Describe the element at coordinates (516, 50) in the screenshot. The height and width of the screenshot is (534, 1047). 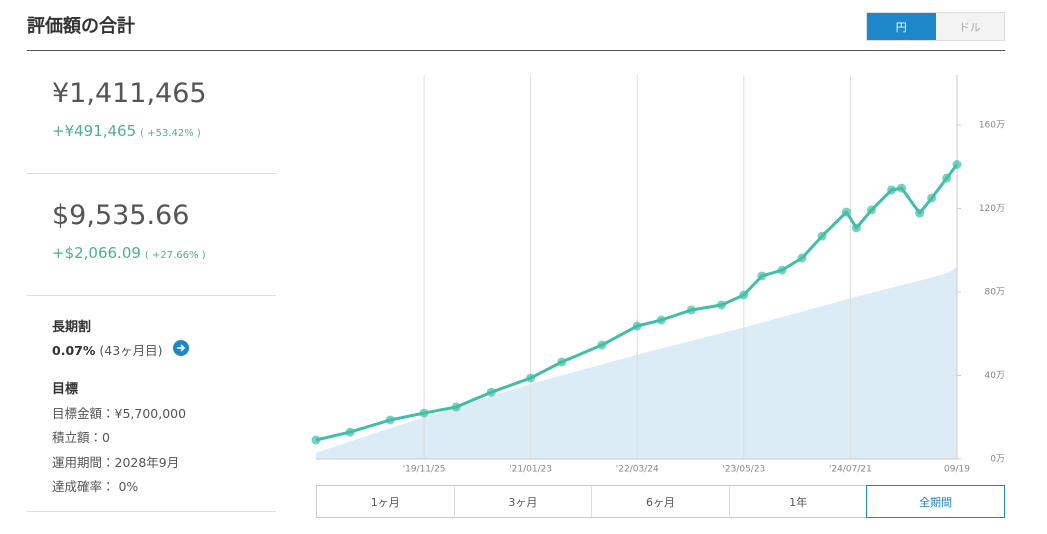
I see `divider` at that location.